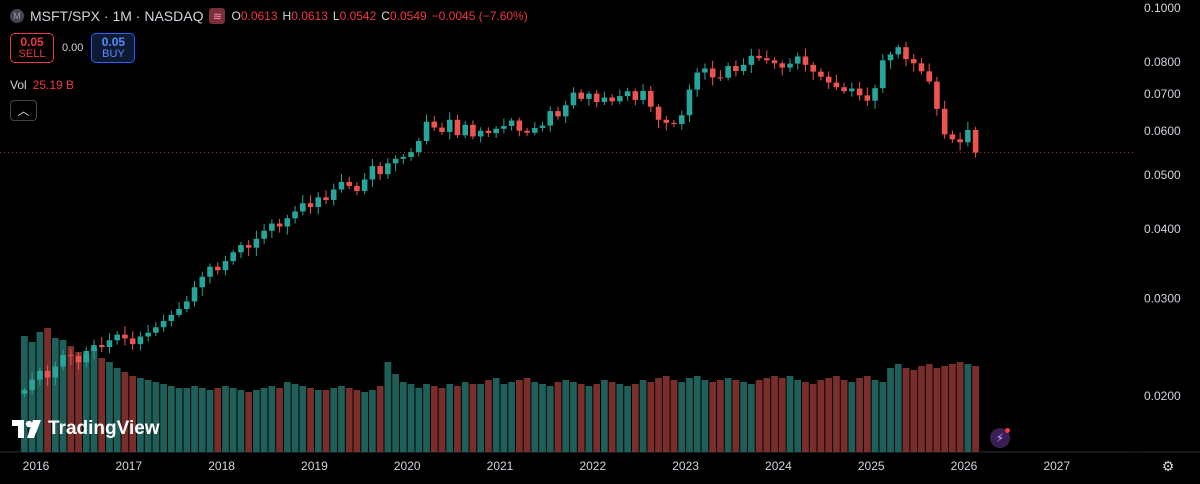  What do you see at coordinates (23, 110) in the screenshot?
I see `collapse-legend-button: ︿` at bounding box center [23, 110].